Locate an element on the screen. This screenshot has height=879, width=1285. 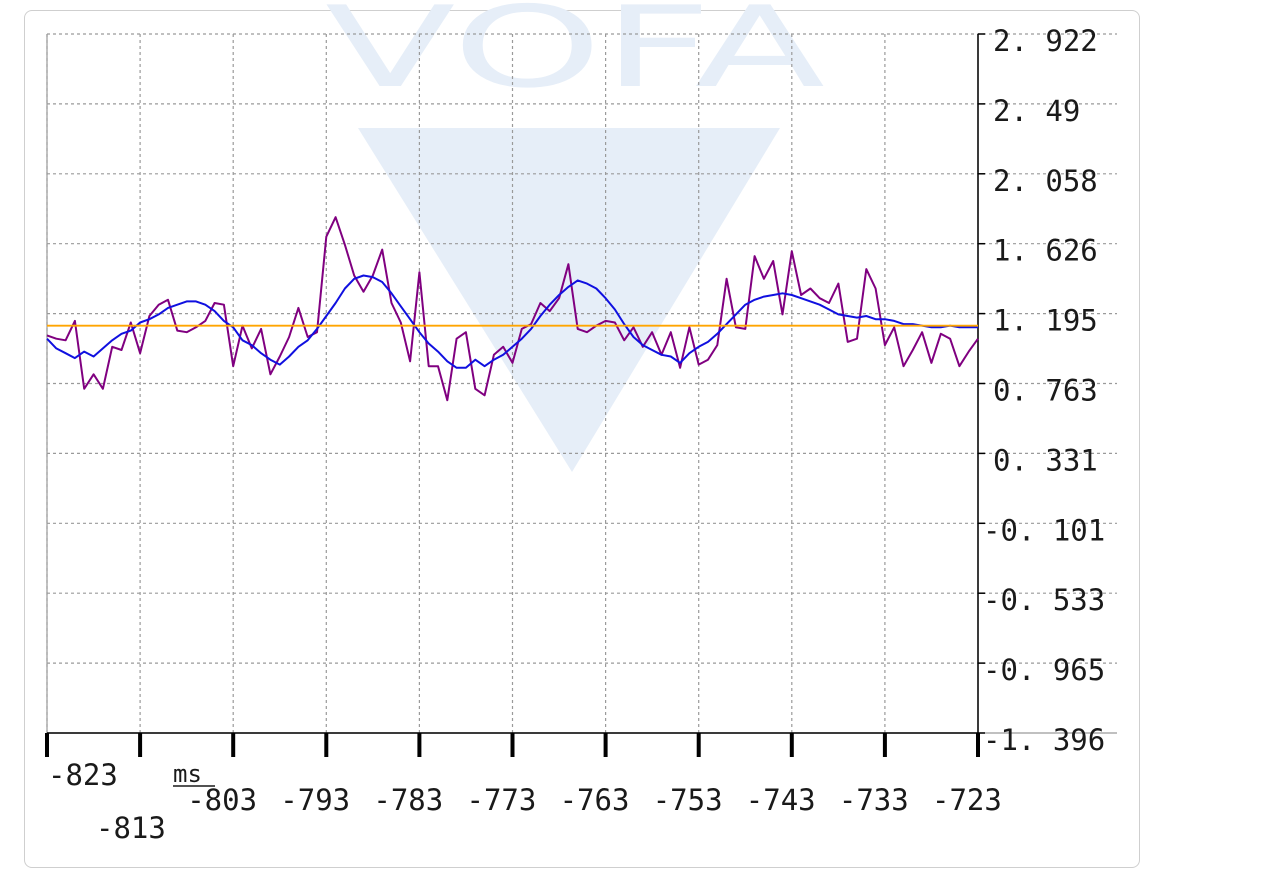
x-tick-label: -773 is located at coordinates (502, 800).